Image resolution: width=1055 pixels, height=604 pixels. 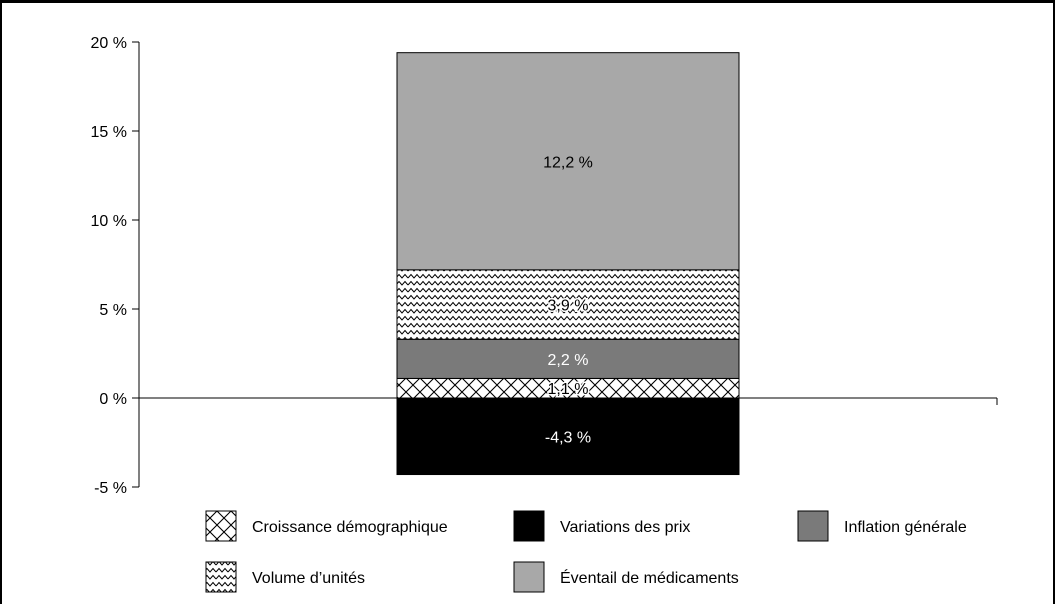 I want to click on y-tick-label: 5 %, so click(x=113, y=310).